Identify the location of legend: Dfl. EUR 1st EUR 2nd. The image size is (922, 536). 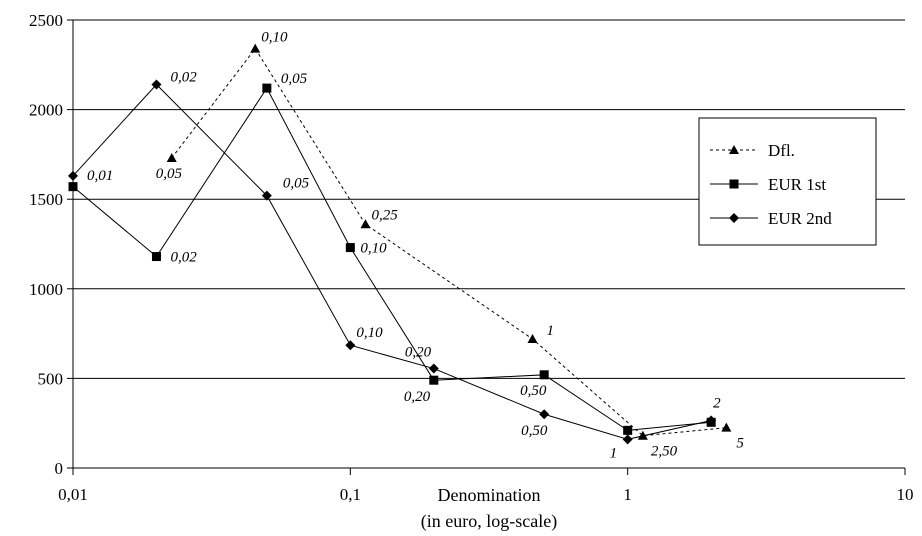
(787, 181).